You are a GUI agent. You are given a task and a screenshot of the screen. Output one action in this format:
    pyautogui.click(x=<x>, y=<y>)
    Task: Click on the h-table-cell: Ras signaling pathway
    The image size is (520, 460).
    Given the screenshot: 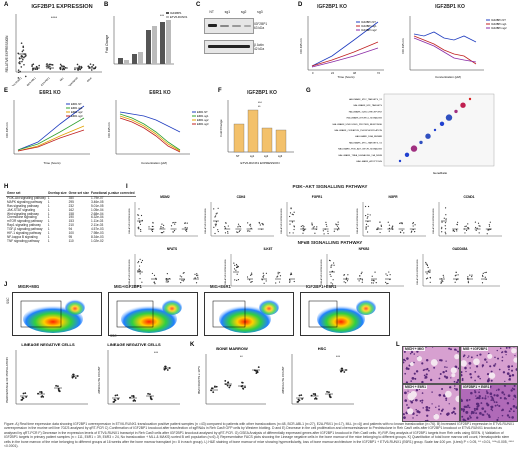 What is the action you would take?
    pyautogui.click(x=23, y=205)
    